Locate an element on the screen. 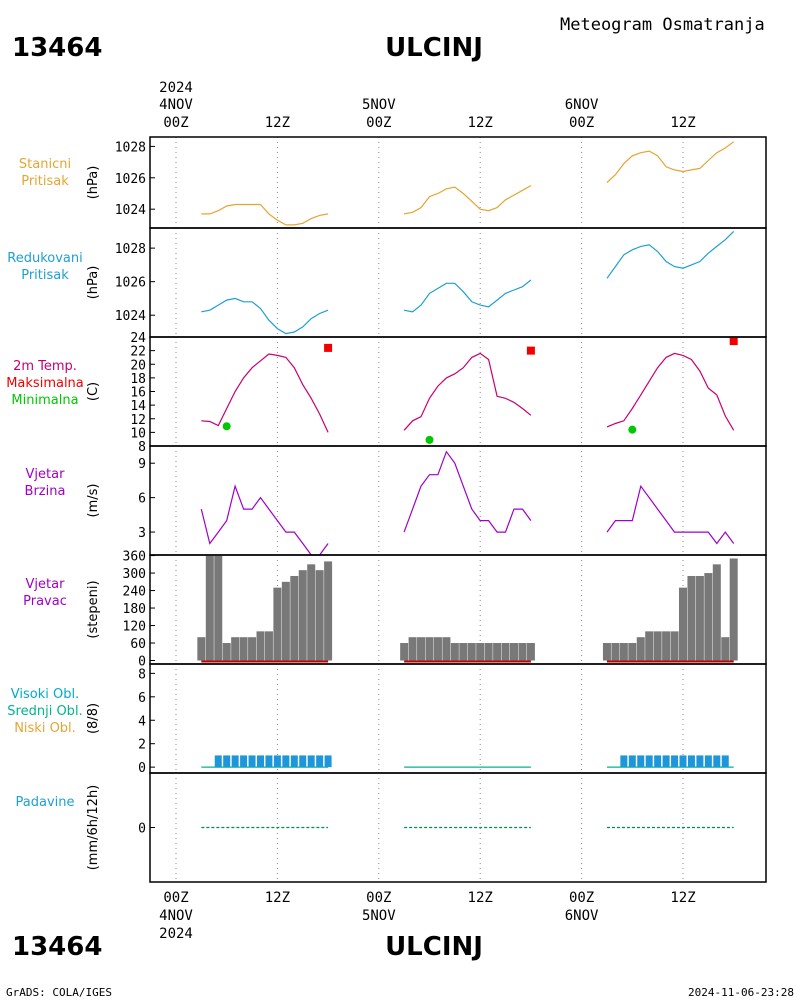  panel-label: 2m Temp. is located at coordinates (45, 366).